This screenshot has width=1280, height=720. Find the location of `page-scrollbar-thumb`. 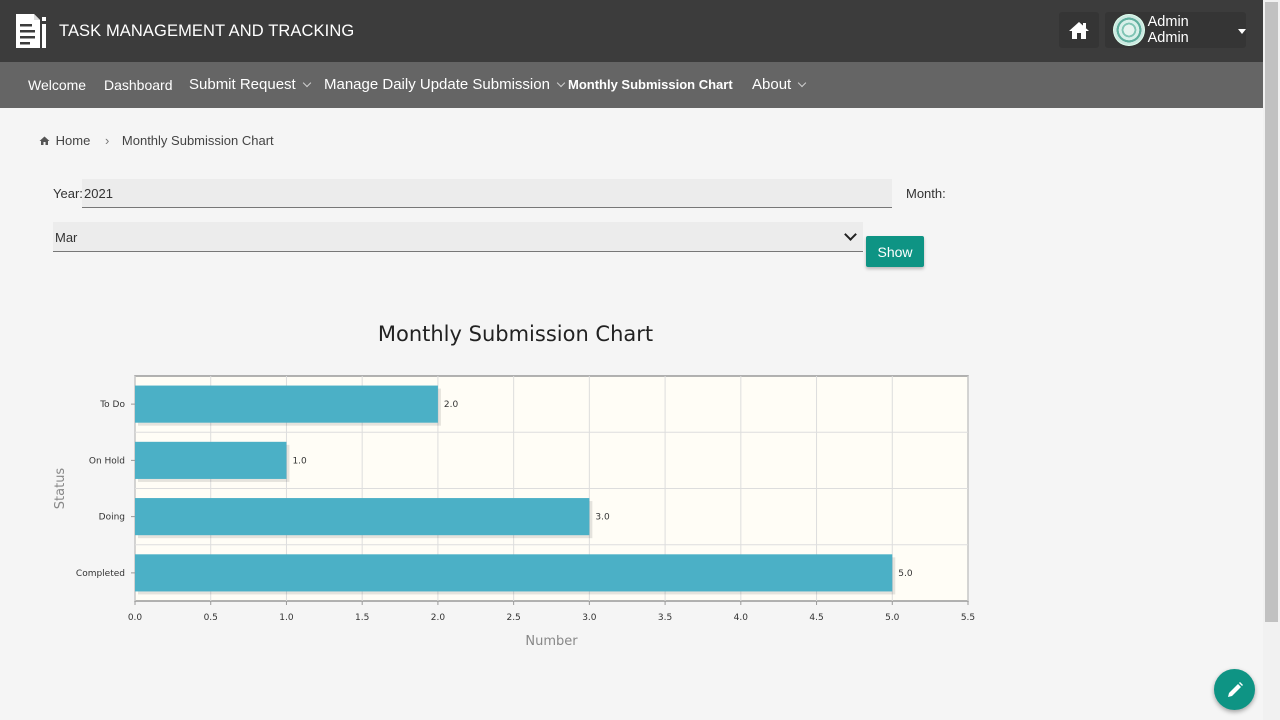

page-scrollbar-thumb is located at coordinates (1271, 312).